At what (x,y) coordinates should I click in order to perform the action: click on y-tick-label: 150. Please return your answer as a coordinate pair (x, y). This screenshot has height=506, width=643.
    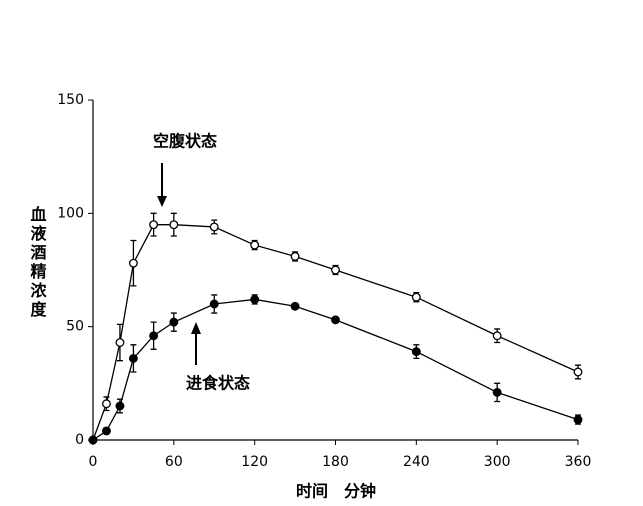
    Looking at the image, I should click on (70, 100).